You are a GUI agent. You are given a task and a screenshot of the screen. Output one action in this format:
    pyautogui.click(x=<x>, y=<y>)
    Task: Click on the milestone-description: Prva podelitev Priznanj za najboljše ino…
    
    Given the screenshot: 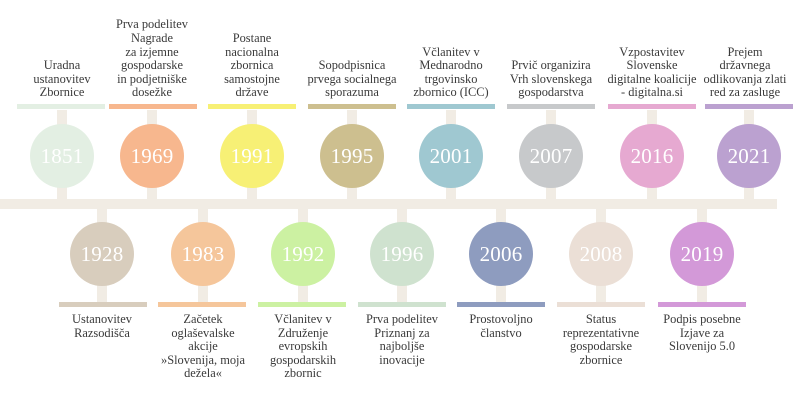 What is the action you would take?
    pyautogui.click(x=402, y=339)
    